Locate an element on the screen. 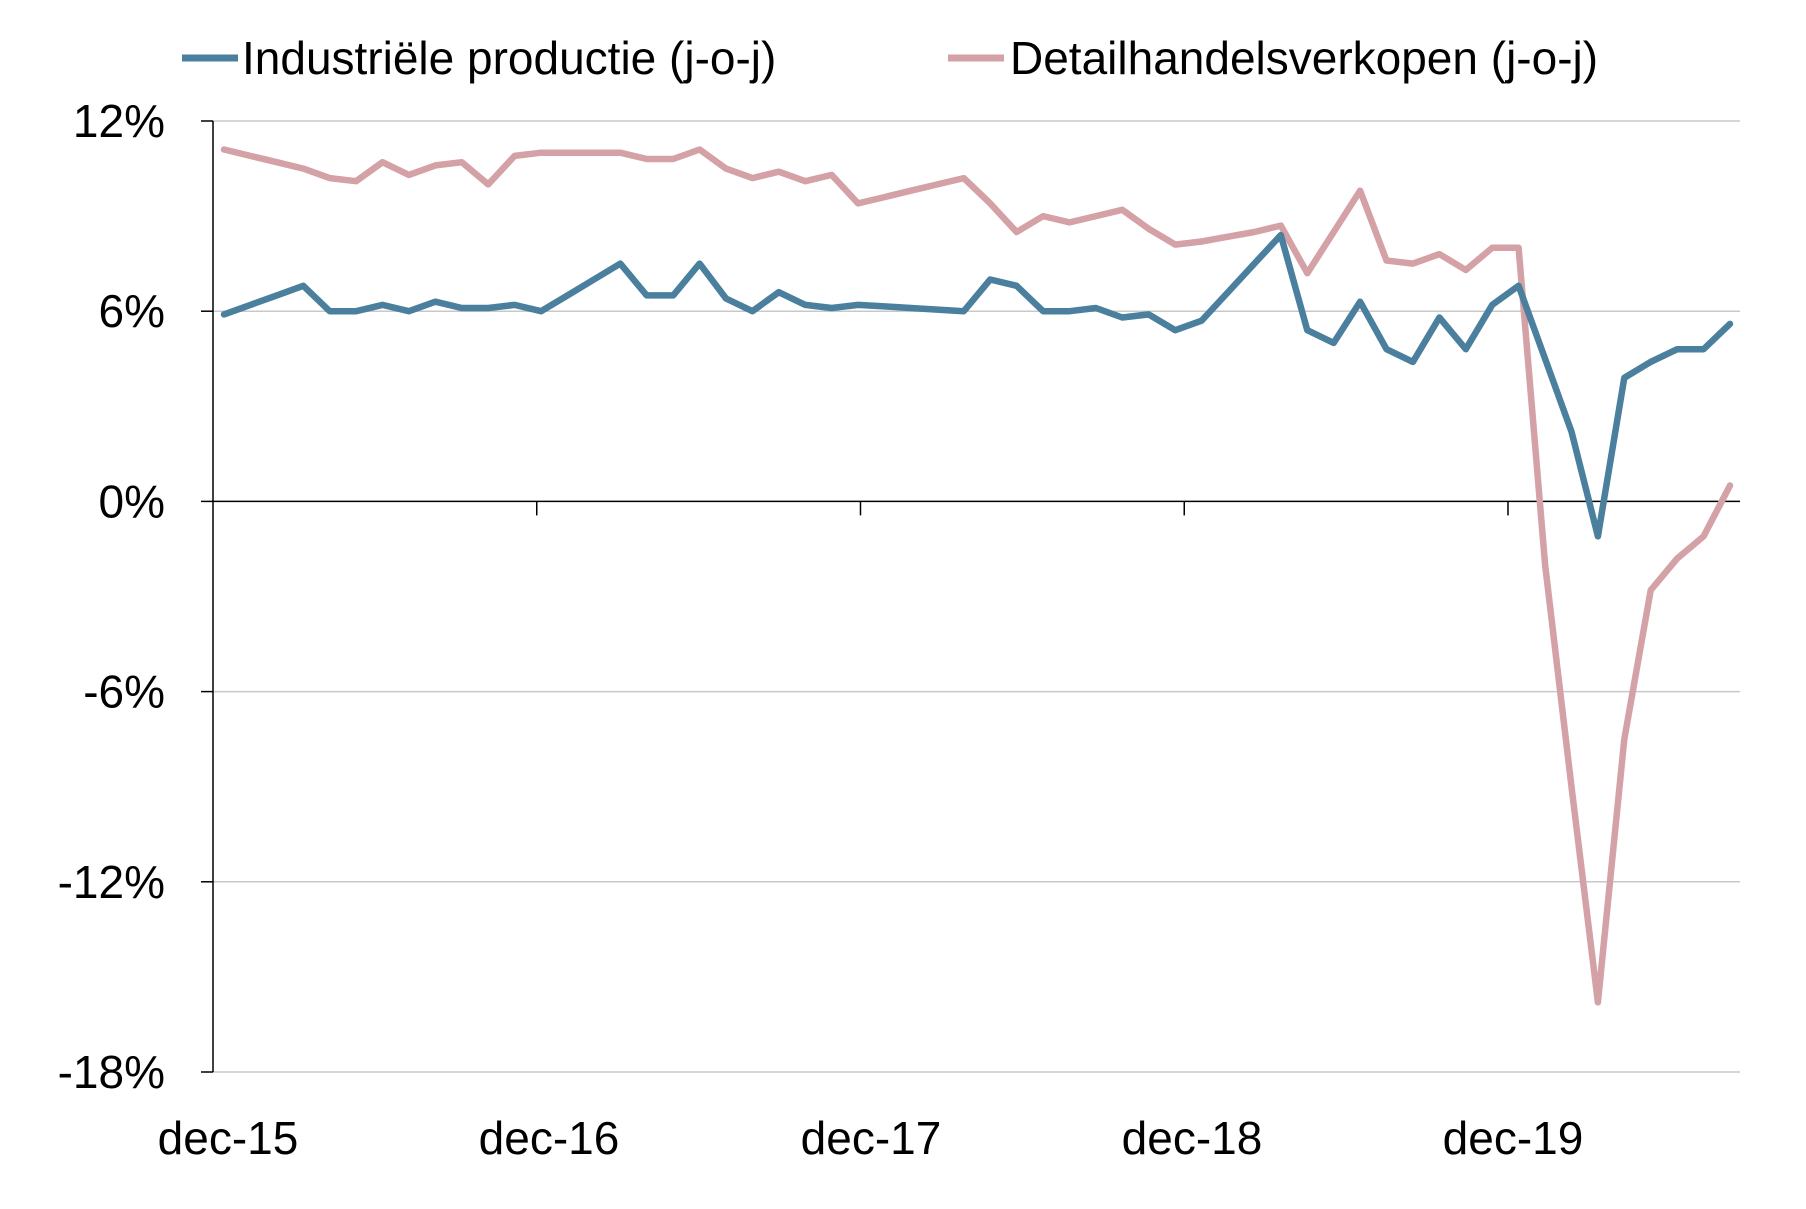  legend-label-industrial-production: Industriële productie (j-o-j) is located at coordinates (509, 58).